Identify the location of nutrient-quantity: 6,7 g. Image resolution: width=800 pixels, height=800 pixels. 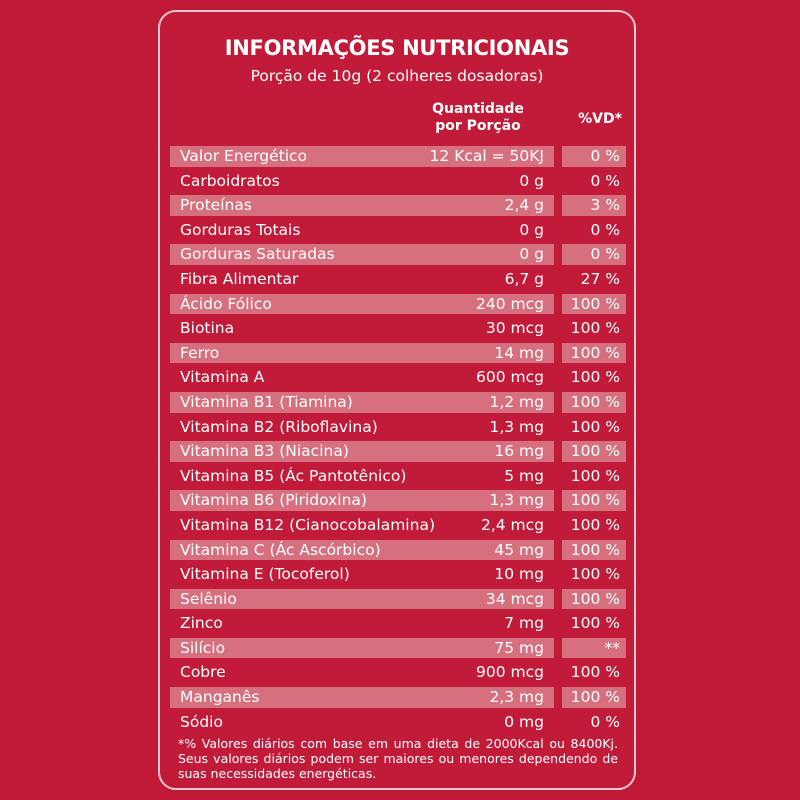
(524, 278).